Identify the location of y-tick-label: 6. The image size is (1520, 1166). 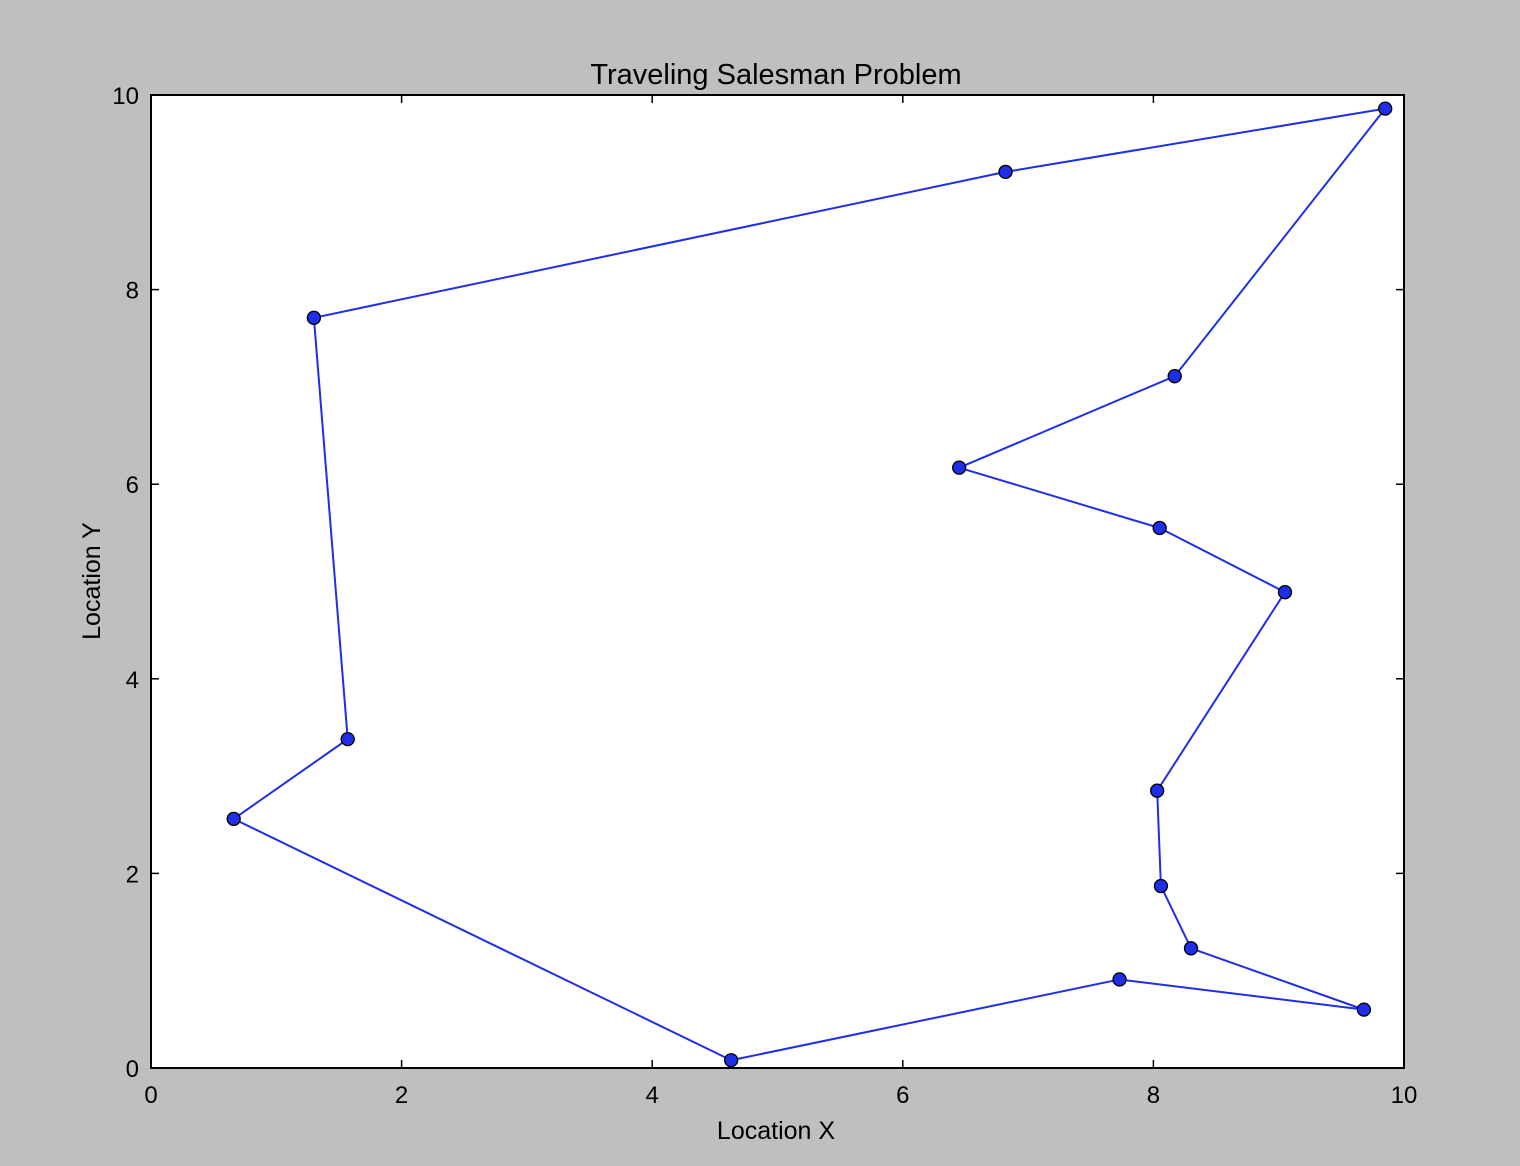
(132, 485).